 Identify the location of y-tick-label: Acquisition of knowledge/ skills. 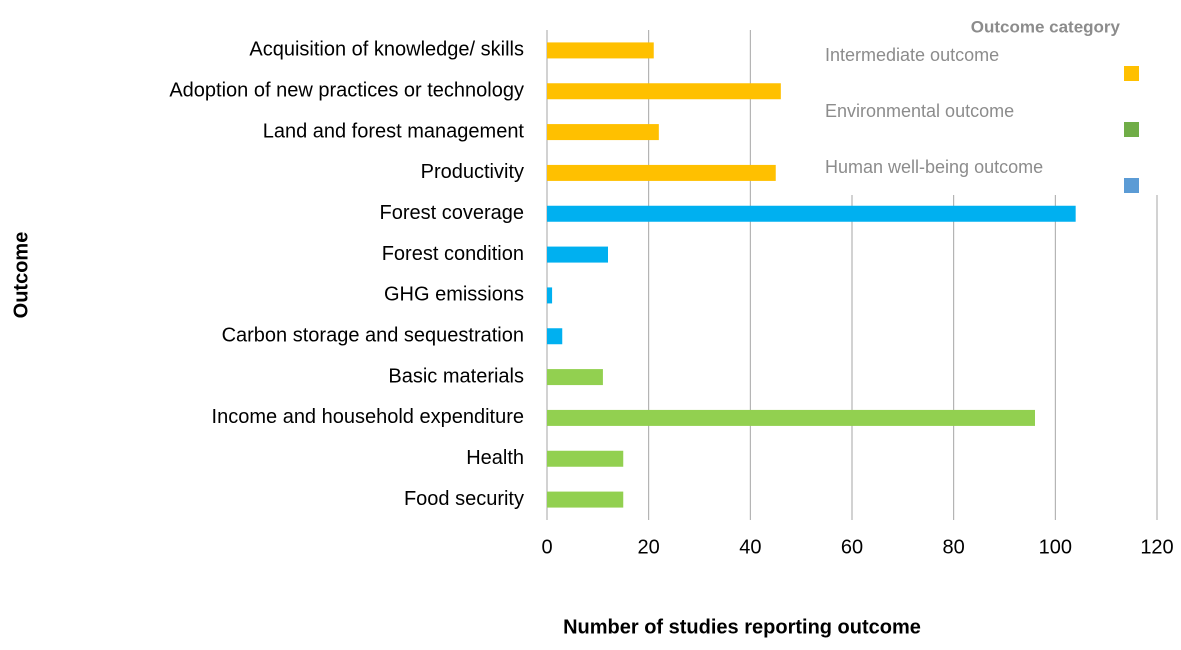
(386, 50).